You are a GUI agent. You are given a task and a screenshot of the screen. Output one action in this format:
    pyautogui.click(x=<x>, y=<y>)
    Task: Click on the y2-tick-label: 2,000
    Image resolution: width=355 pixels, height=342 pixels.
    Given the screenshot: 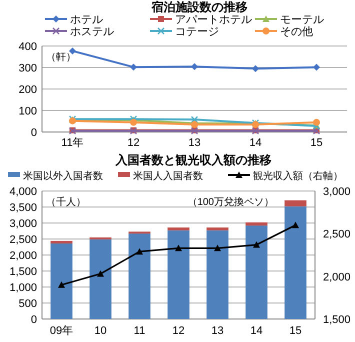 What is the action you would take?
    pyautogui.click(x=337, y=277)
    